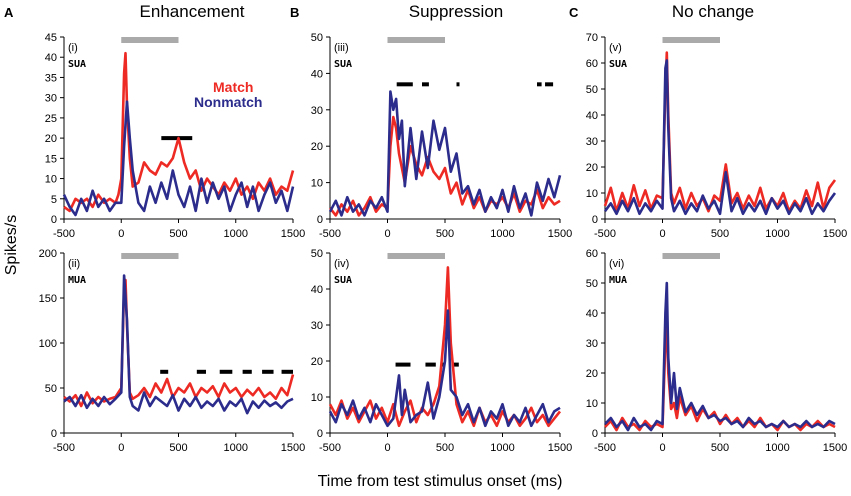 The width and height of the screenshot is (851, 496). What do you see at coordinates (11, 245) in the screenshot?
I see `y-axis-label: Spikes/s` at bounding box center [11, 245].